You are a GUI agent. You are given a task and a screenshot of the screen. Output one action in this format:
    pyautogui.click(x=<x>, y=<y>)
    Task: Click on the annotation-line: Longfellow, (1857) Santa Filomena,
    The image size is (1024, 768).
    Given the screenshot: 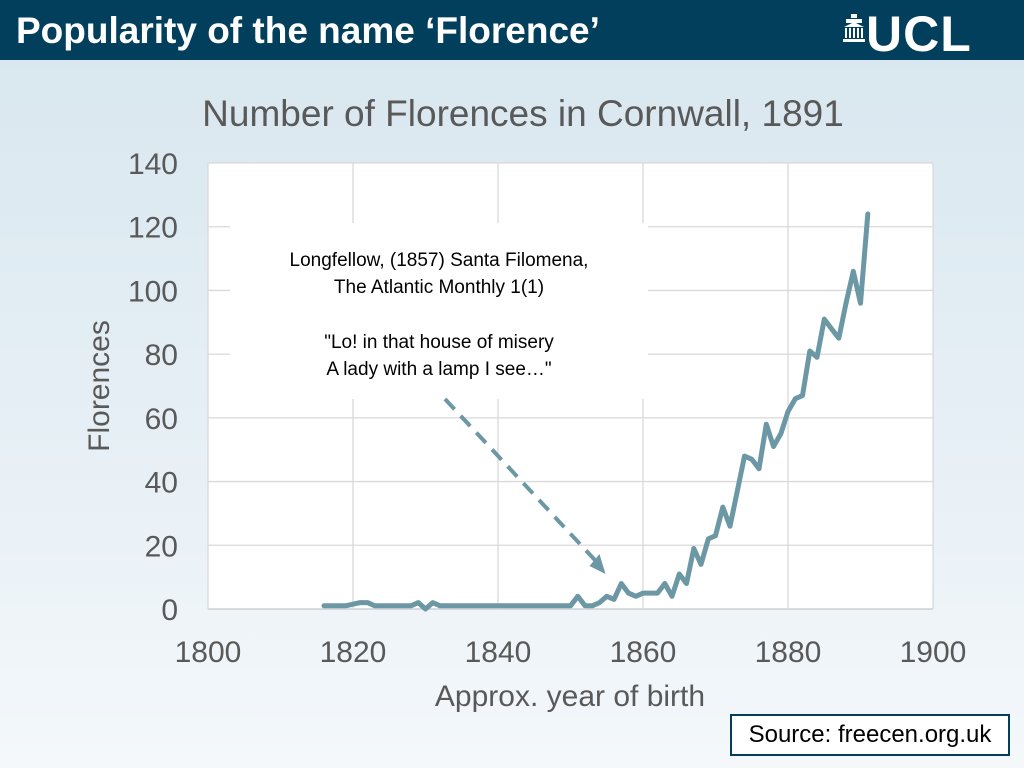 What is the action you would take?
    pyautogui.click(x=439, y=260)
    